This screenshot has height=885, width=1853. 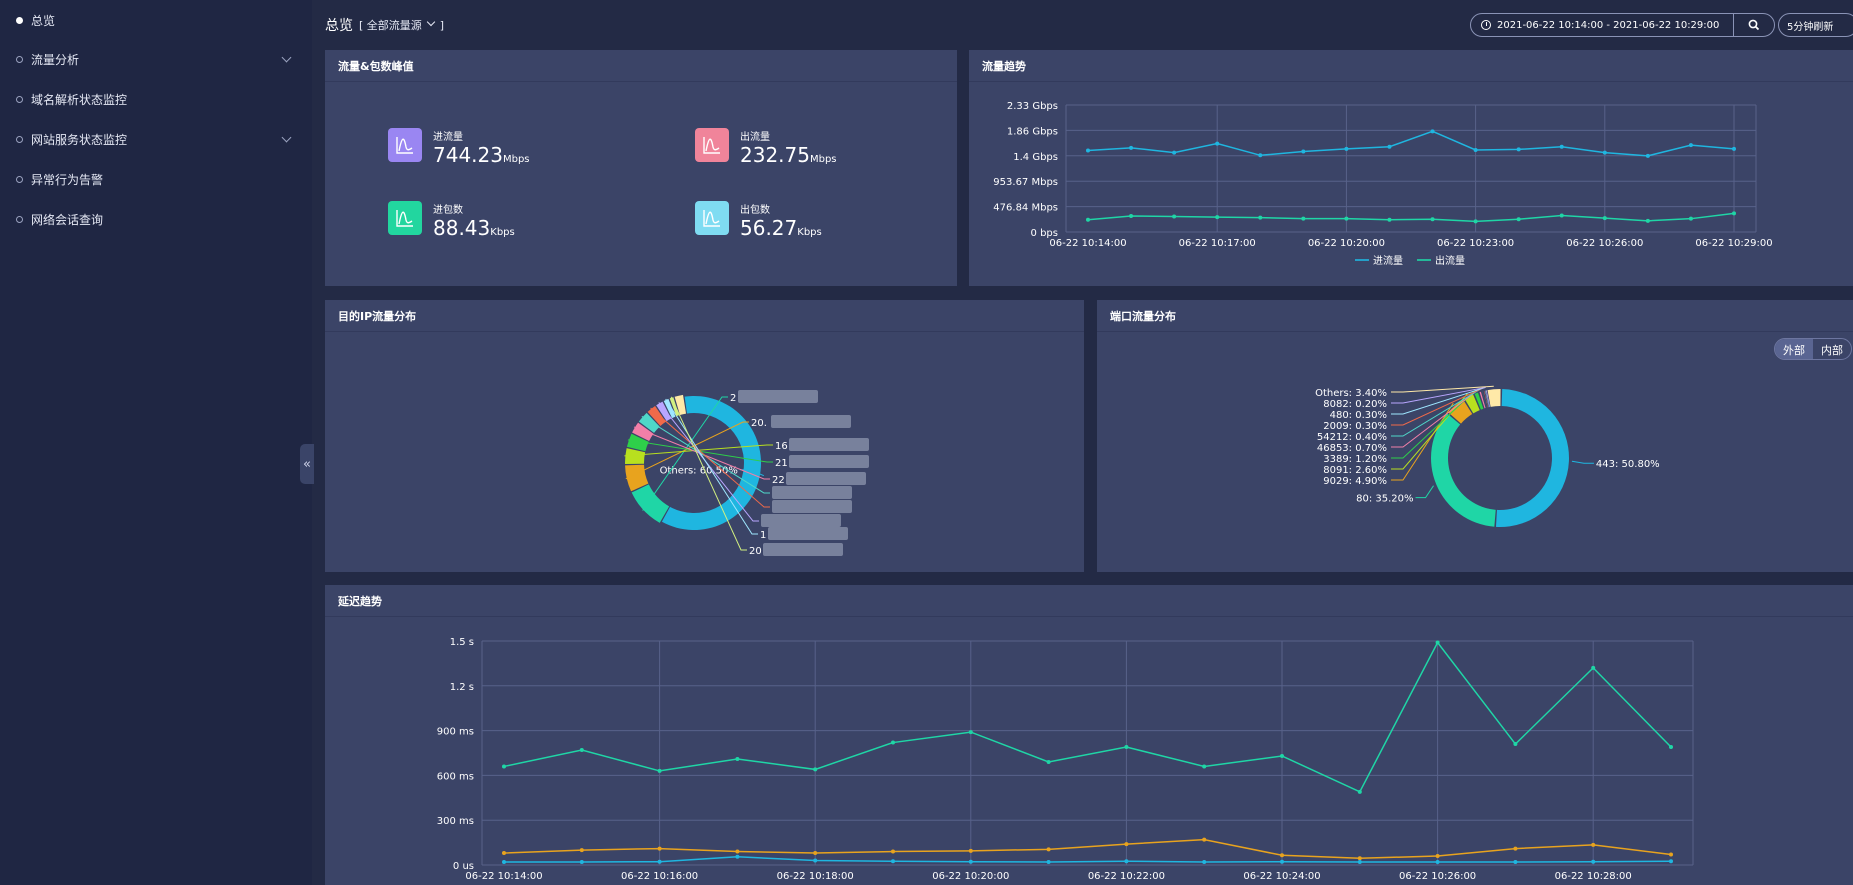 I want to click on sidebar-collapse-button: «, so click(x=307, y=464).